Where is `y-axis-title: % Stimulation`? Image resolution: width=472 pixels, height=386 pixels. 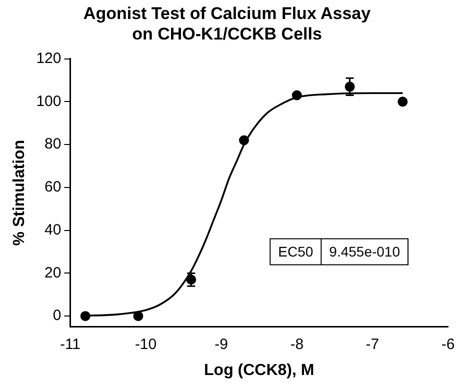
y-axis-title: % Stimulation is located at coordinates (19, 193).